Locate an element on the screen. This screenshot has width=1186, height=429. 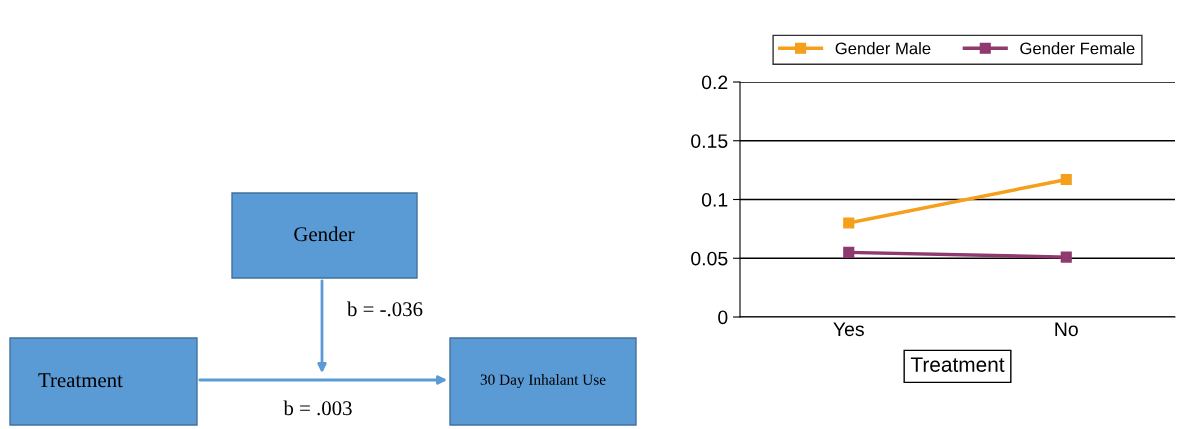
text: 30 Day Inhalant Use is located at coordinates (543, 381).